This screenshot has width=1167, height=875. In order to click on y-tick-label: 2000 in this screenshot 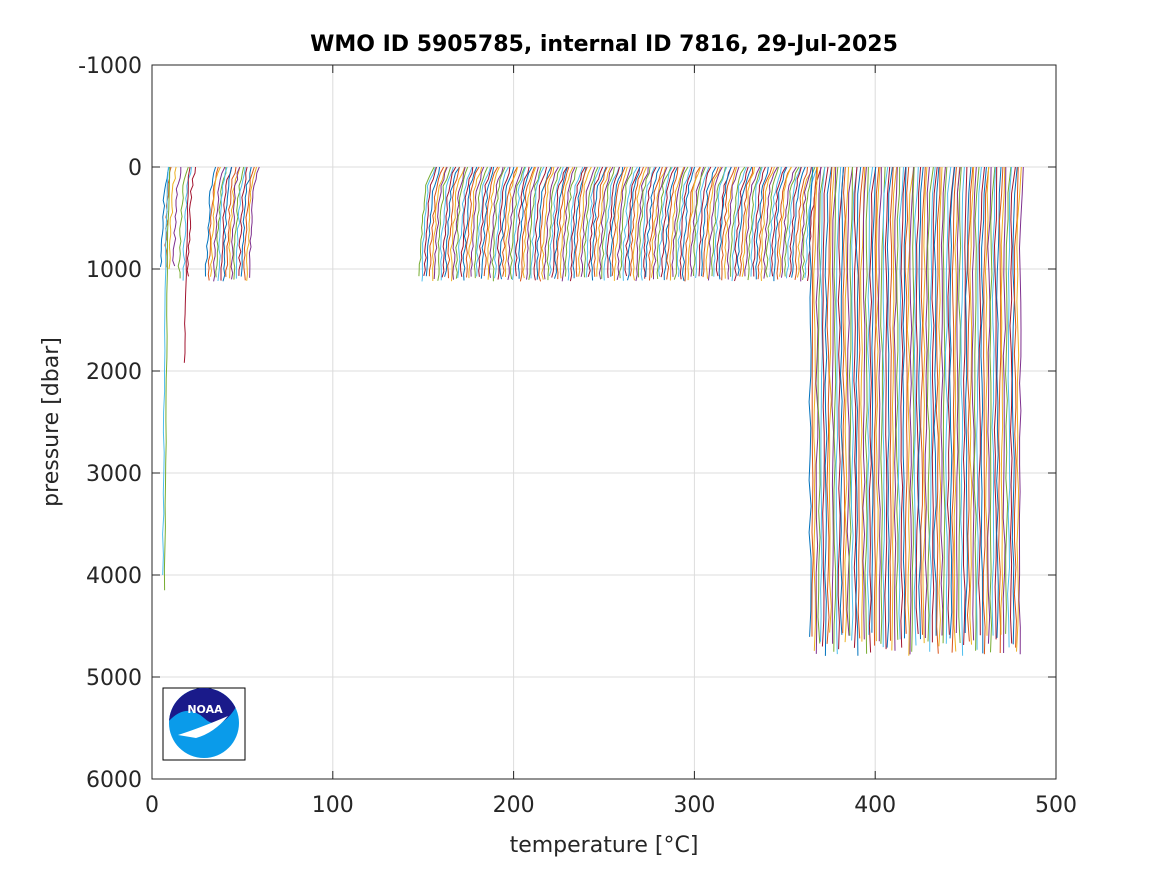, I will do `click(114, 372)`.